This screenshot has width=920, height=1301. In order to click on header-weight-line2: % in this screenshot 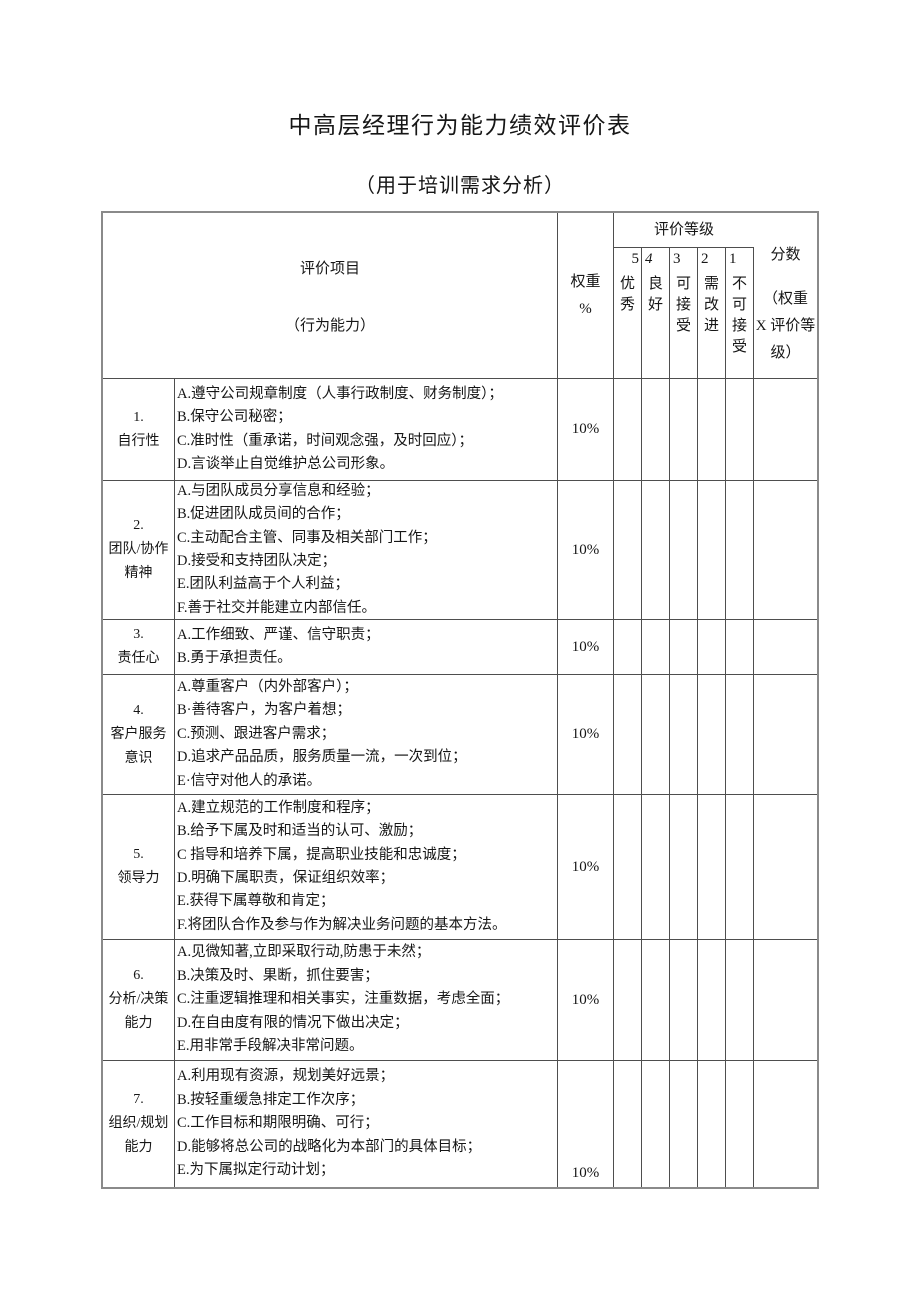, I will do `click(585, 308)`.